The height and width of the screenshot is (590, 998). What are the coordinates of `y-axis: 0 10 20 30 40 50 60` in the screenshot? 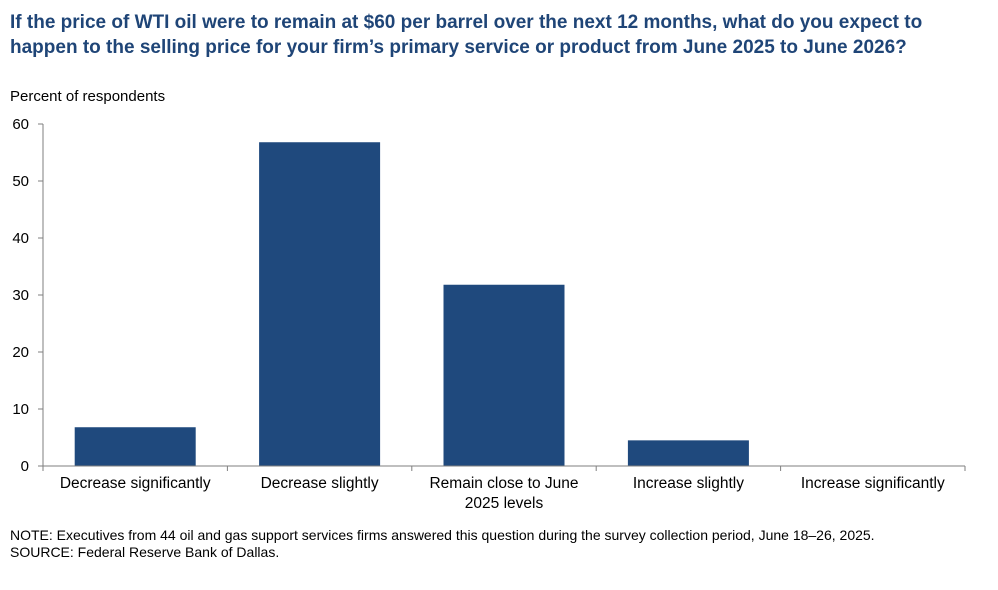 It's located at (28, 295).